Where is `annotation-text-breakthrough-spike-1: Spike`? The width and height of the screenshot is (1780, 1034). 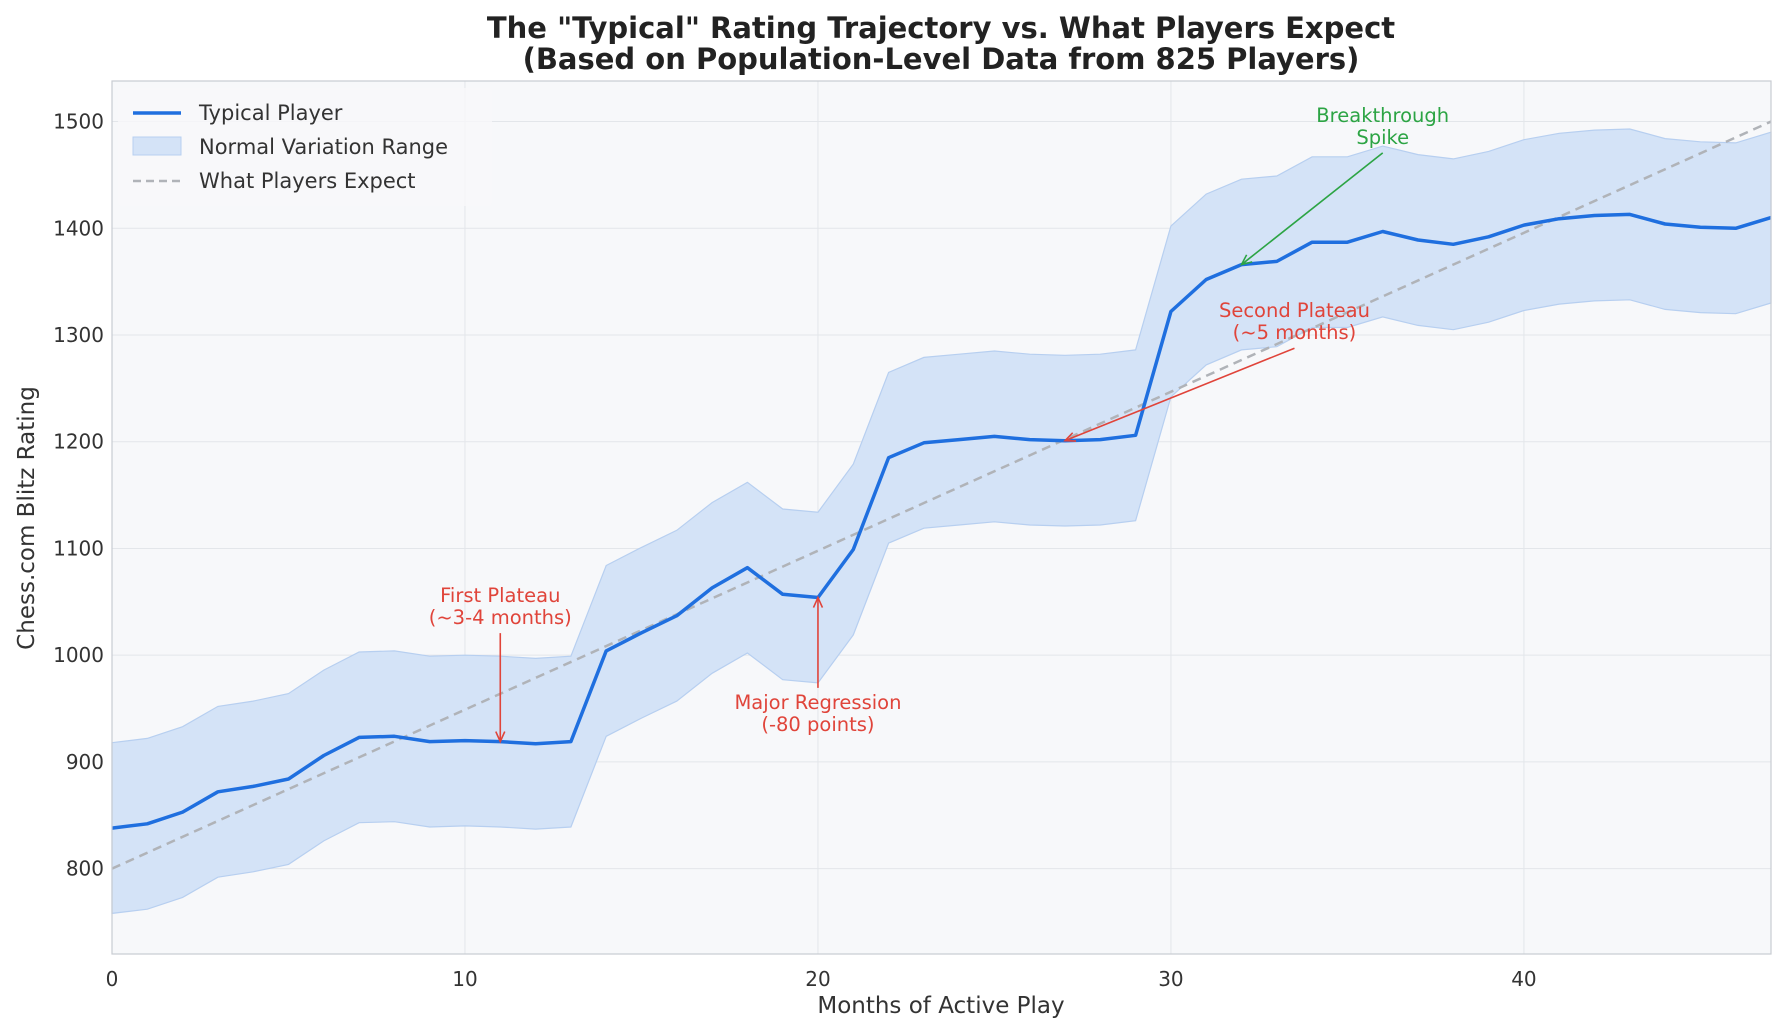
annotation-text-breakthrough-spike-1: Spike is located at coordinates (1382, 137).